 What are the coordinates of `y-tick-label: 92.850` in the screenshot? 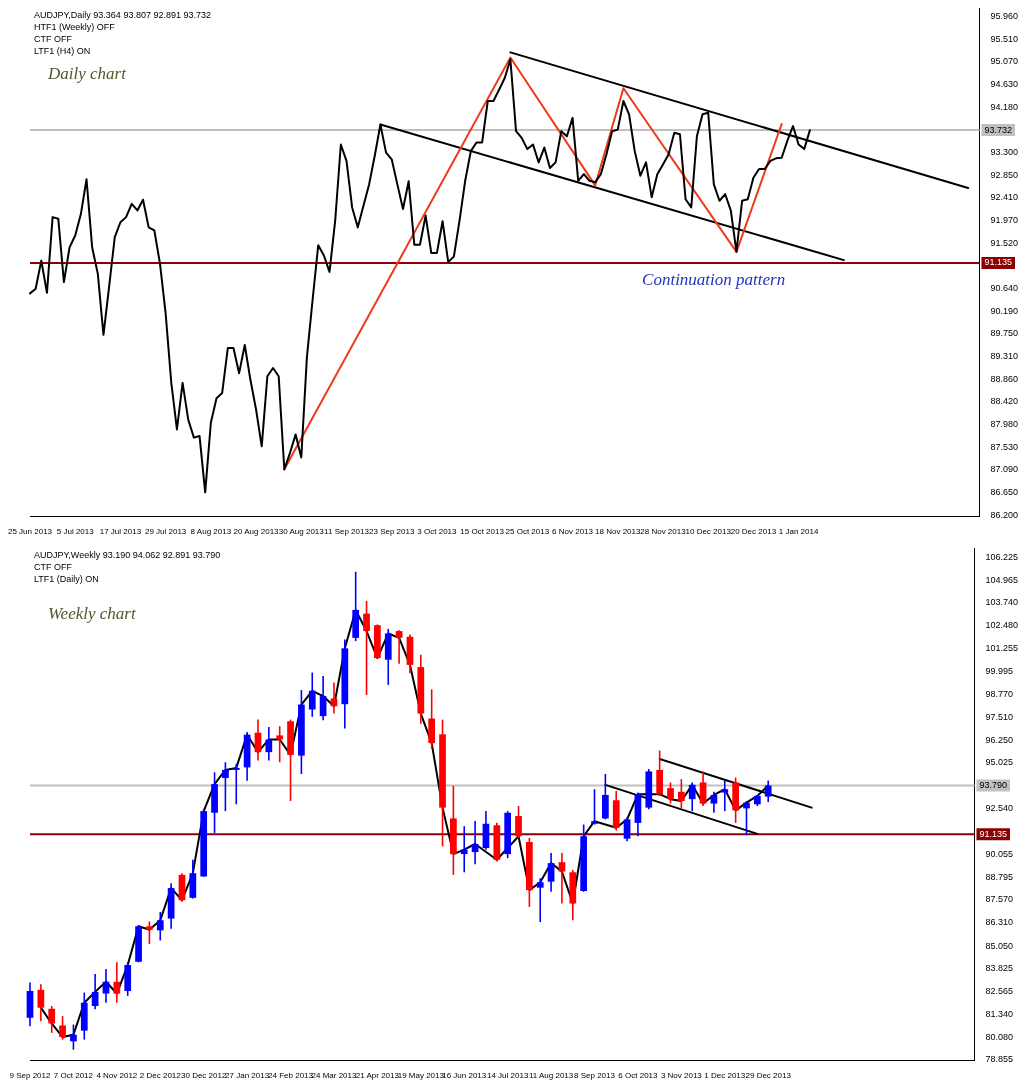 It's located at (1004, 174).